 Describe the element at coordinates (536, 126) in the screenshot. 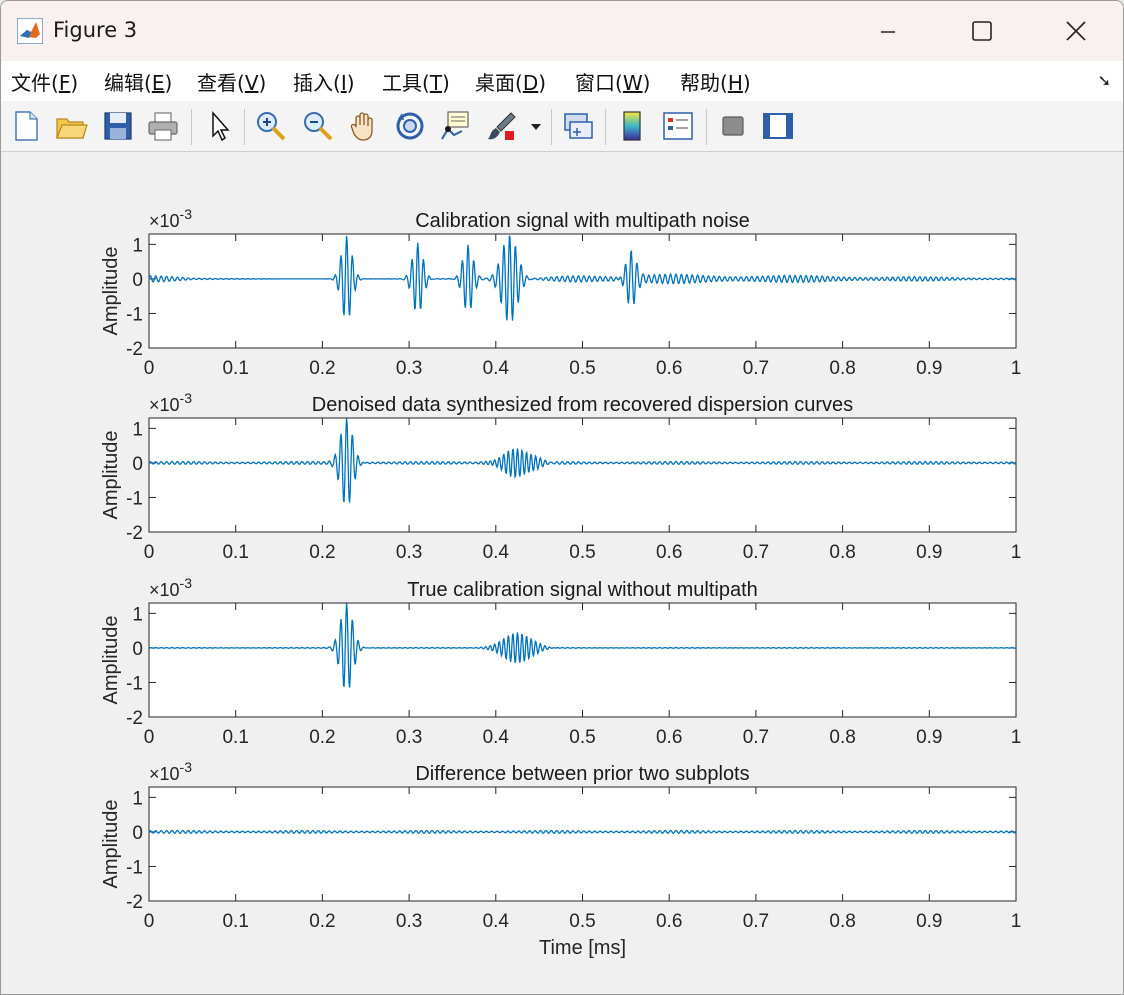

I see `brush-dropdown-icon` at that location.